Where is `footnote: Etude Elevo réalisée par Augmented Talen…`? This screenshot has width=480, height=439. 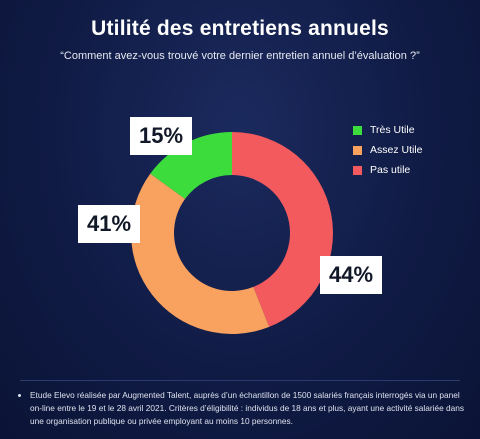 footnote: Etude Elevo réalisée par Augmented Talen… is located at coordinates (242, 408).